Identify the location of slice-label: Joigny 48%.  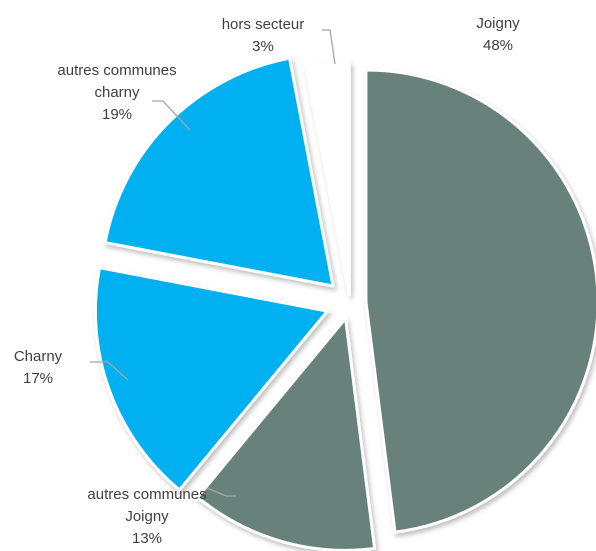
(498, 34).